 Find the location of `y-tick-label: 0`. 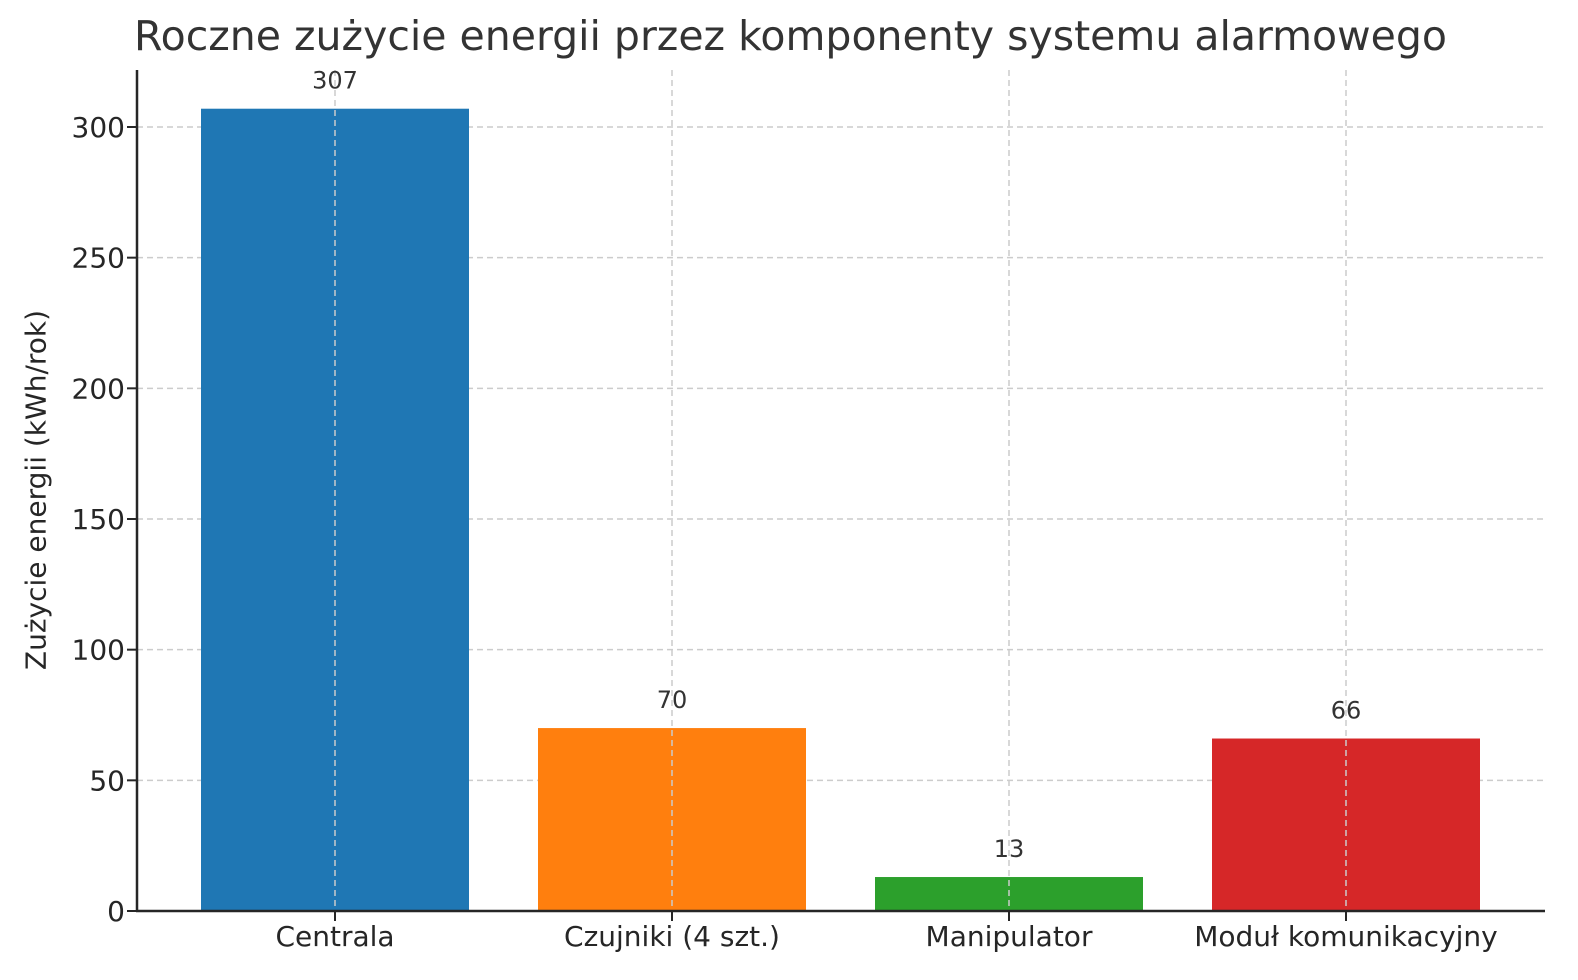

y-tick-label: 0 is located at coordinates (116, 911).